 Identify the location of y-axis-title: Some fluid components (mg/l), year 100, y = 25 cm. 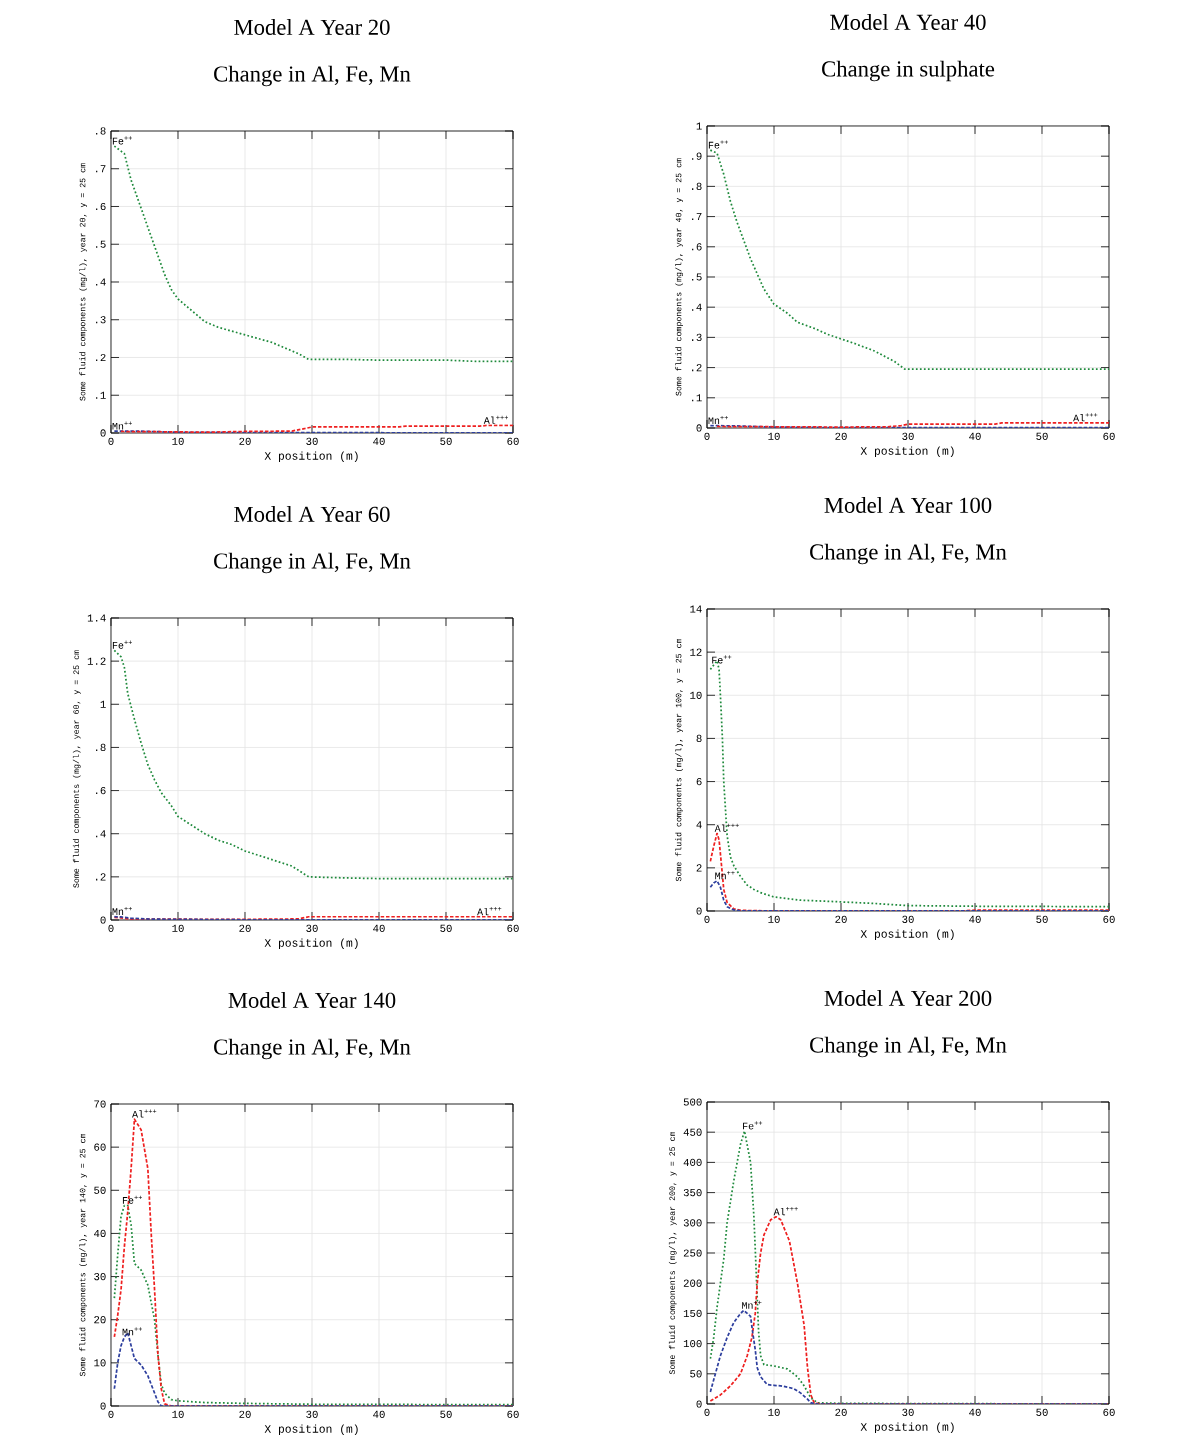
(679, 760).